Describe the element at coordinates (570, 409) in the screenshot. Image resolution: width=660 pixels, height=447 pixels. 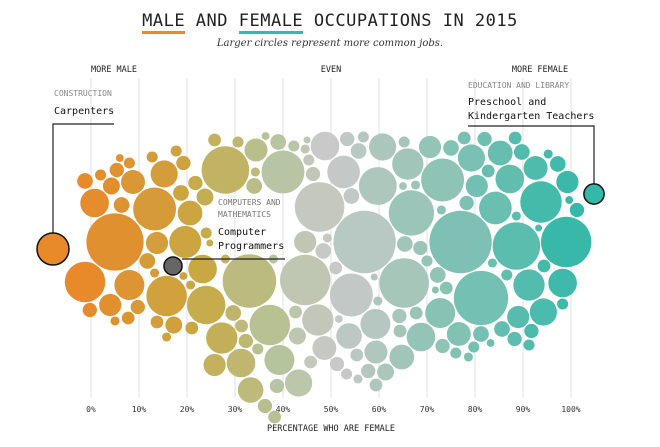
I see `x-tick-label: 100%` at that location.